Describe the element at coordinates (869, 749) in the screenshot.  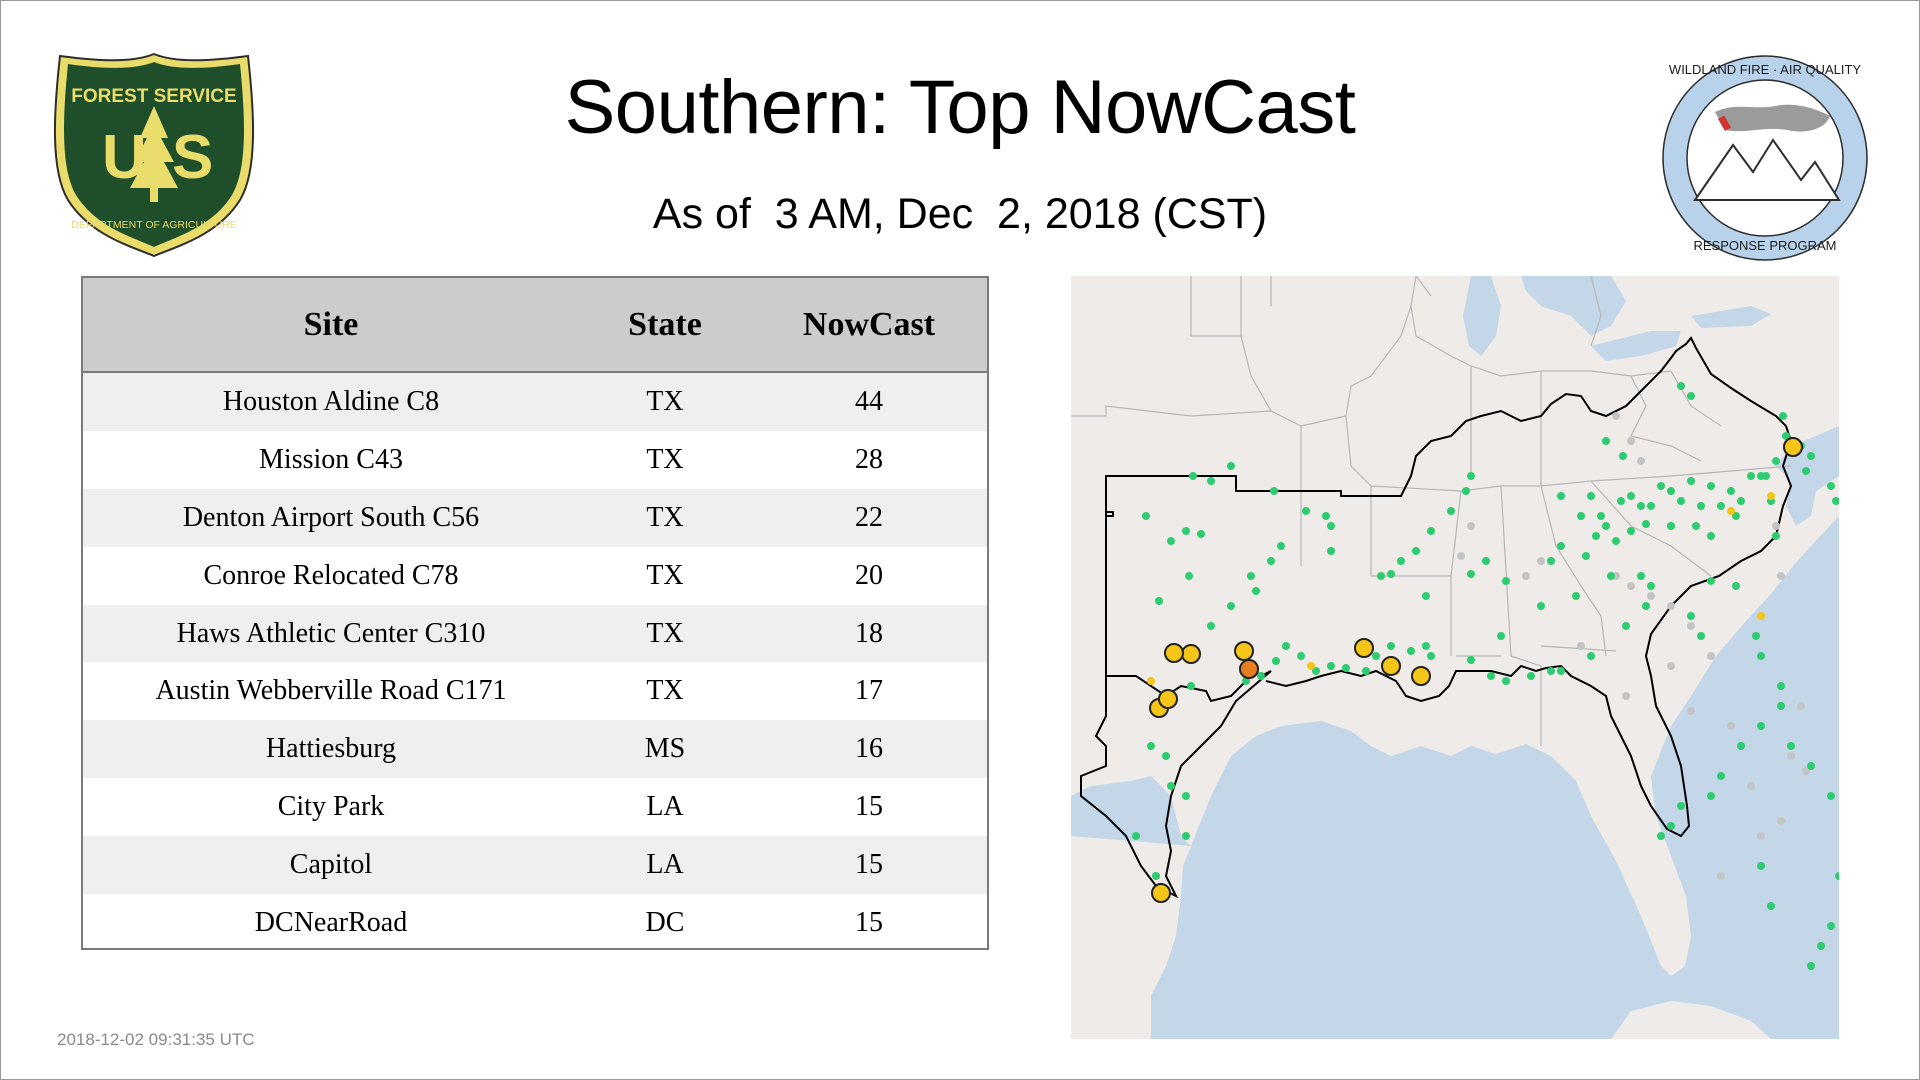
I see `nowcast-cell: 16` at that location.